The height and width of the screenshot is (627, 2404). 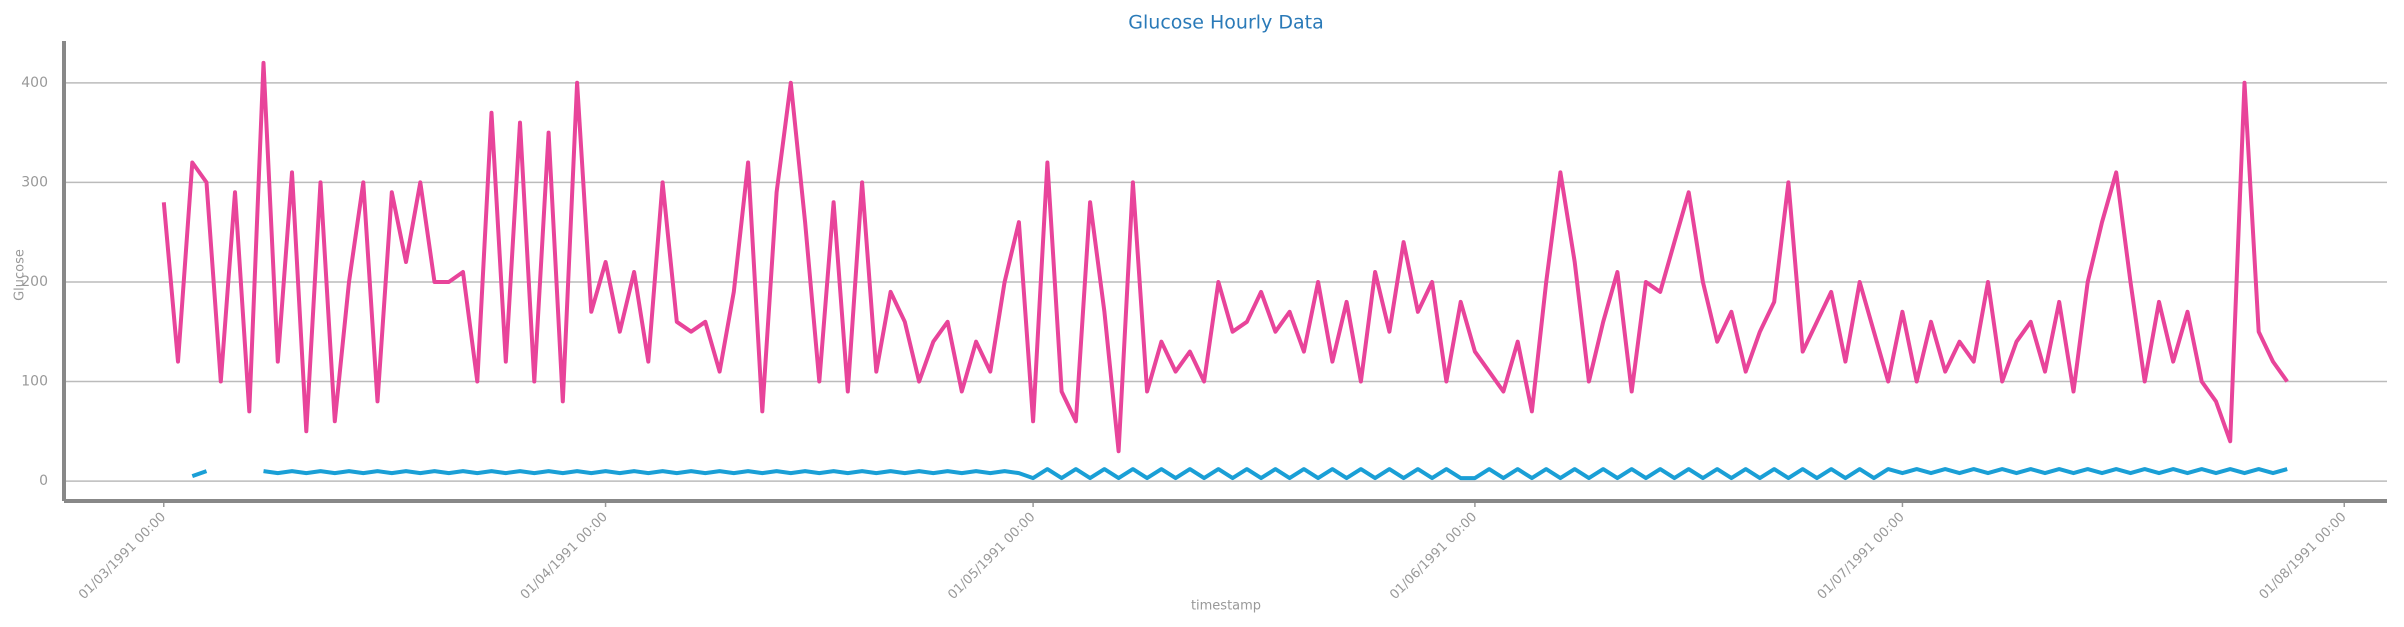 I want to click on x-tick-label: 01/07/1991 00:00, so click(x=1861, y=556).